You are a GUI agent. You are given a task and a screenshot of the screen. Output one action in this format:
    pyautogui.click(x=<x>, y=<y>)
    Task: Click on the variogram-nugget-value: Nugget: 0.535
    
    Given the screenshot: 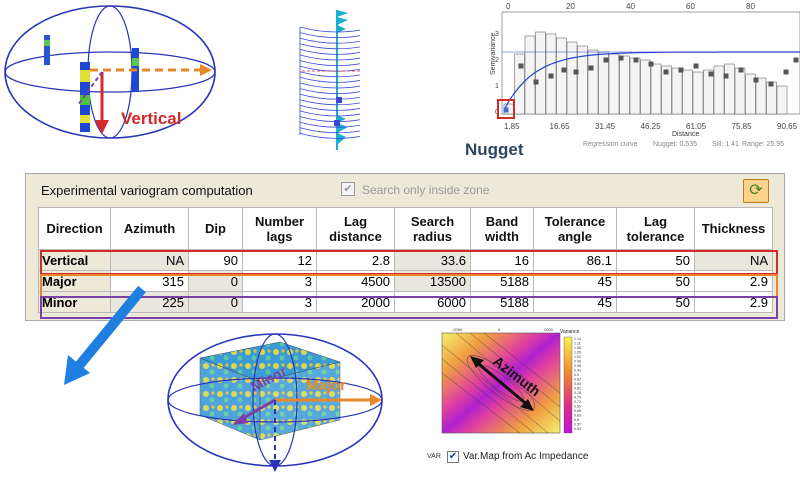 What is the action you would take?
    pyautogui.click(x=675, y=144)
    